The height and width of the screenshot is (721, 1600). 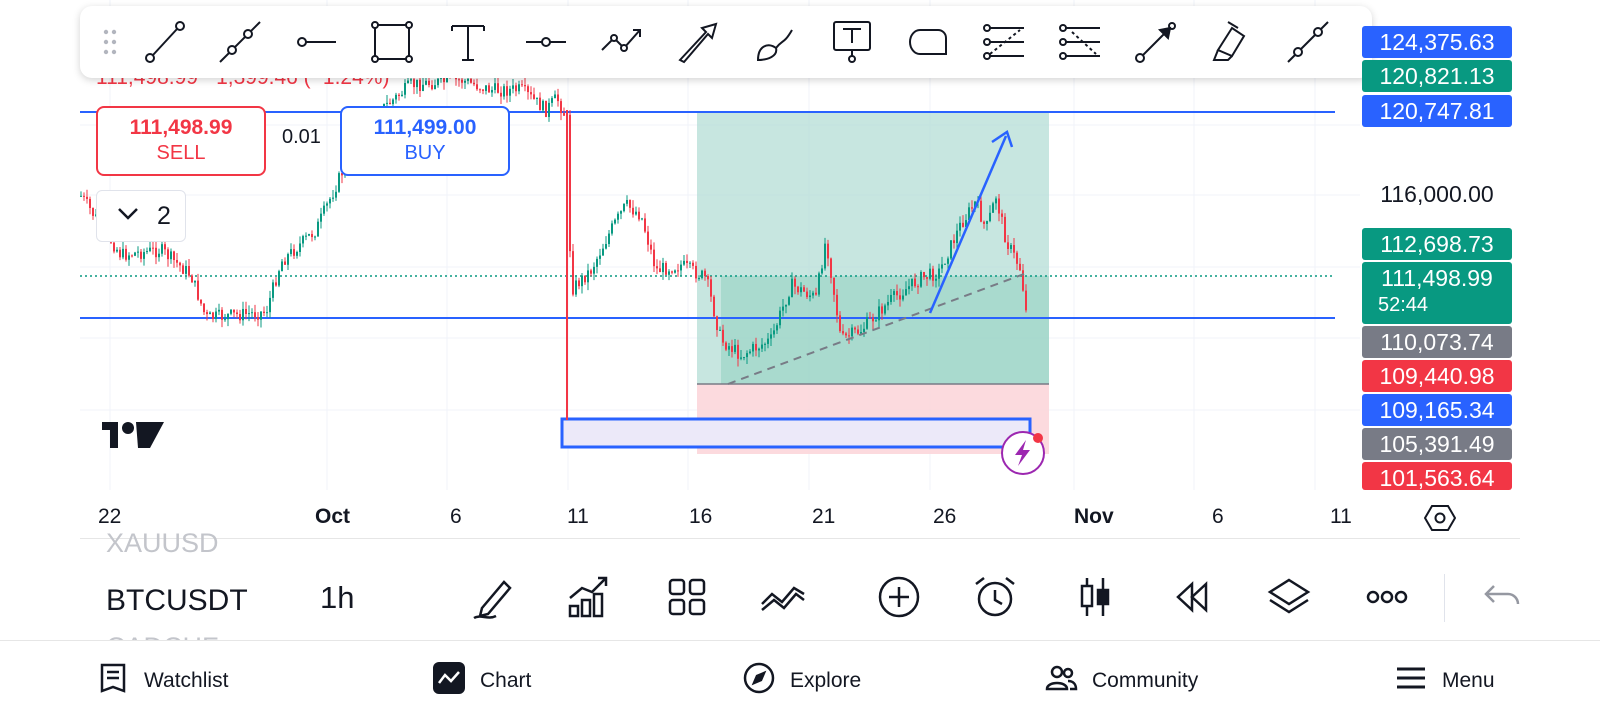 I want to click on interval-button: 1h, so click(x=337, y=597).